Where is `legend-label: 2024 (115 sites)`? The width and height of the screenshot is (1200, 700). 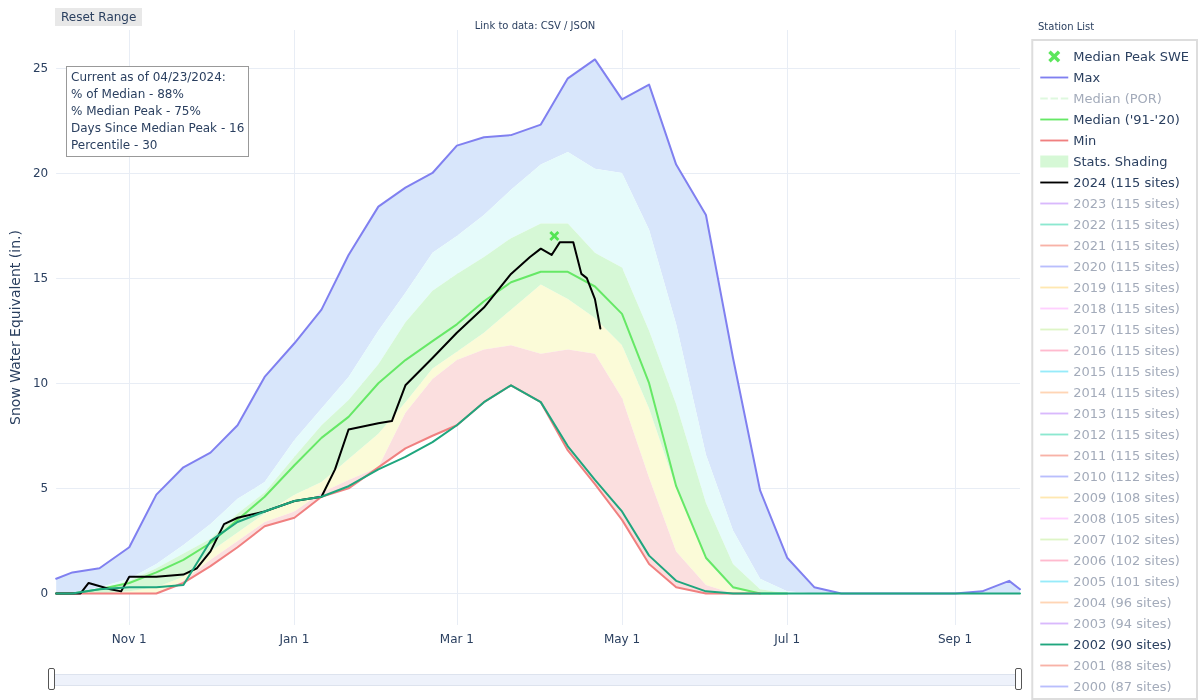
legend-label: 2024 (115 sites) is located at coordinates (1126, 182).